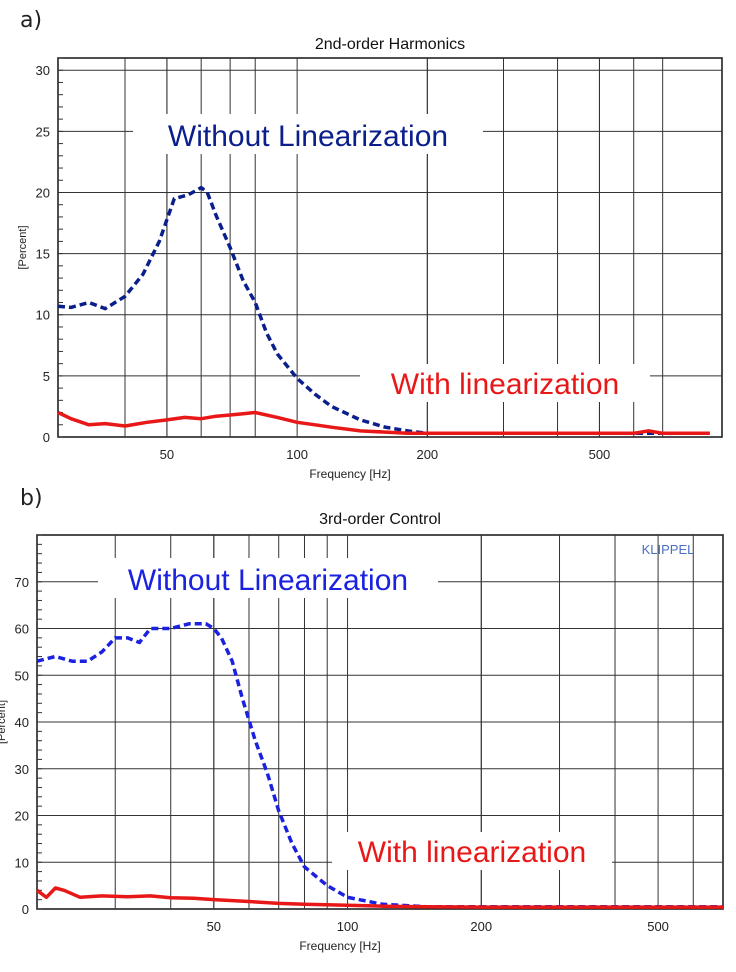 The image size is (736, 972). Describe the element at coordinates (46, 437) in the screenshot. I see `chart-a-ytick-label: 0` at that location.